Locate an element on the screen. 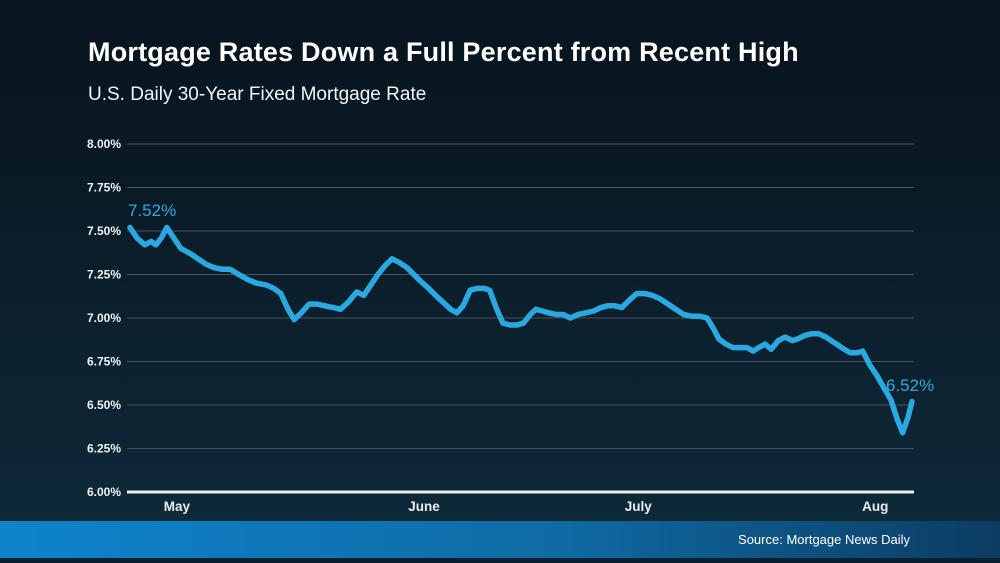 The width and height of the screenshot is (1000, 563). y-tick-label: 6.50% is located at coordinates (104, 405).